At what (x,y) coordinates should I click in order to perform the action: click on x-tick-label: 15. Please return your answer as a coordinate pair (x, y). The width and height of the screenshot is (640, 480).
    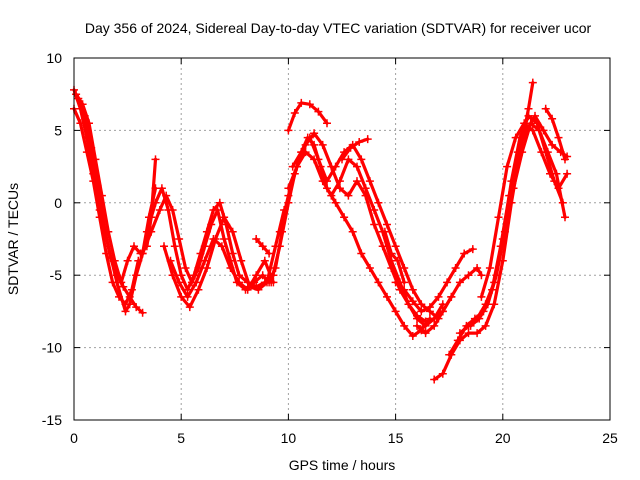
    Looking at the image, I should click on (396, 438).